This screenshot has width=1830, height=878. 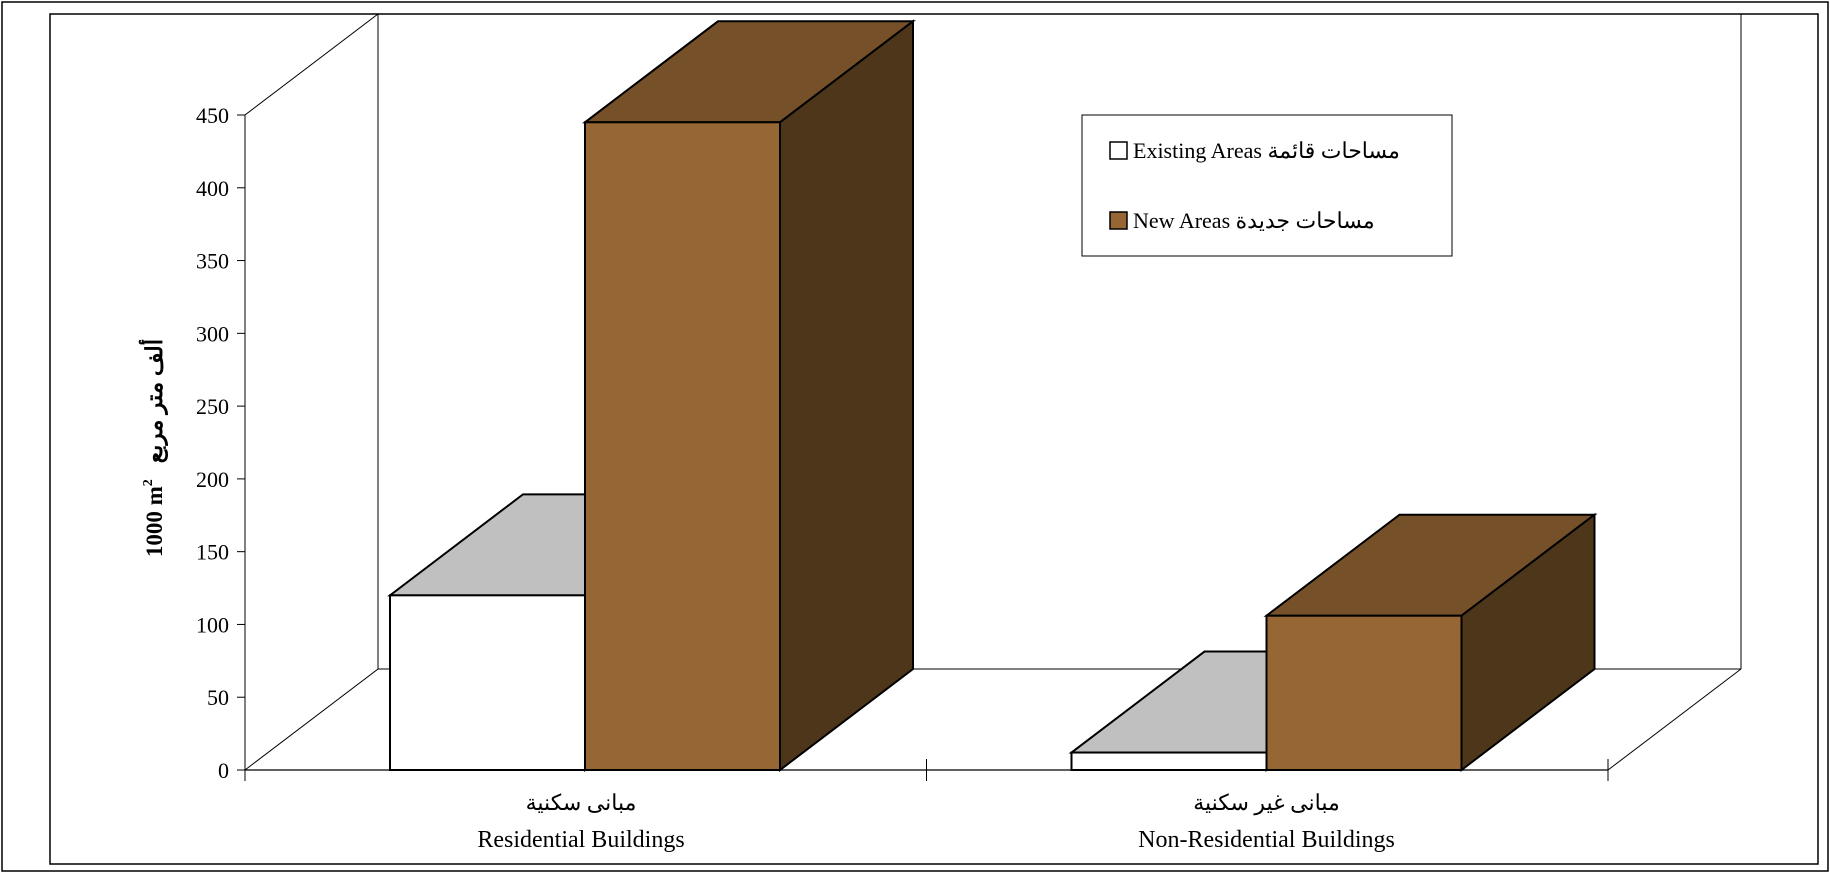 I want to click on category-label-en: Non-Residential Buildings, so click(x=1266, y=840).